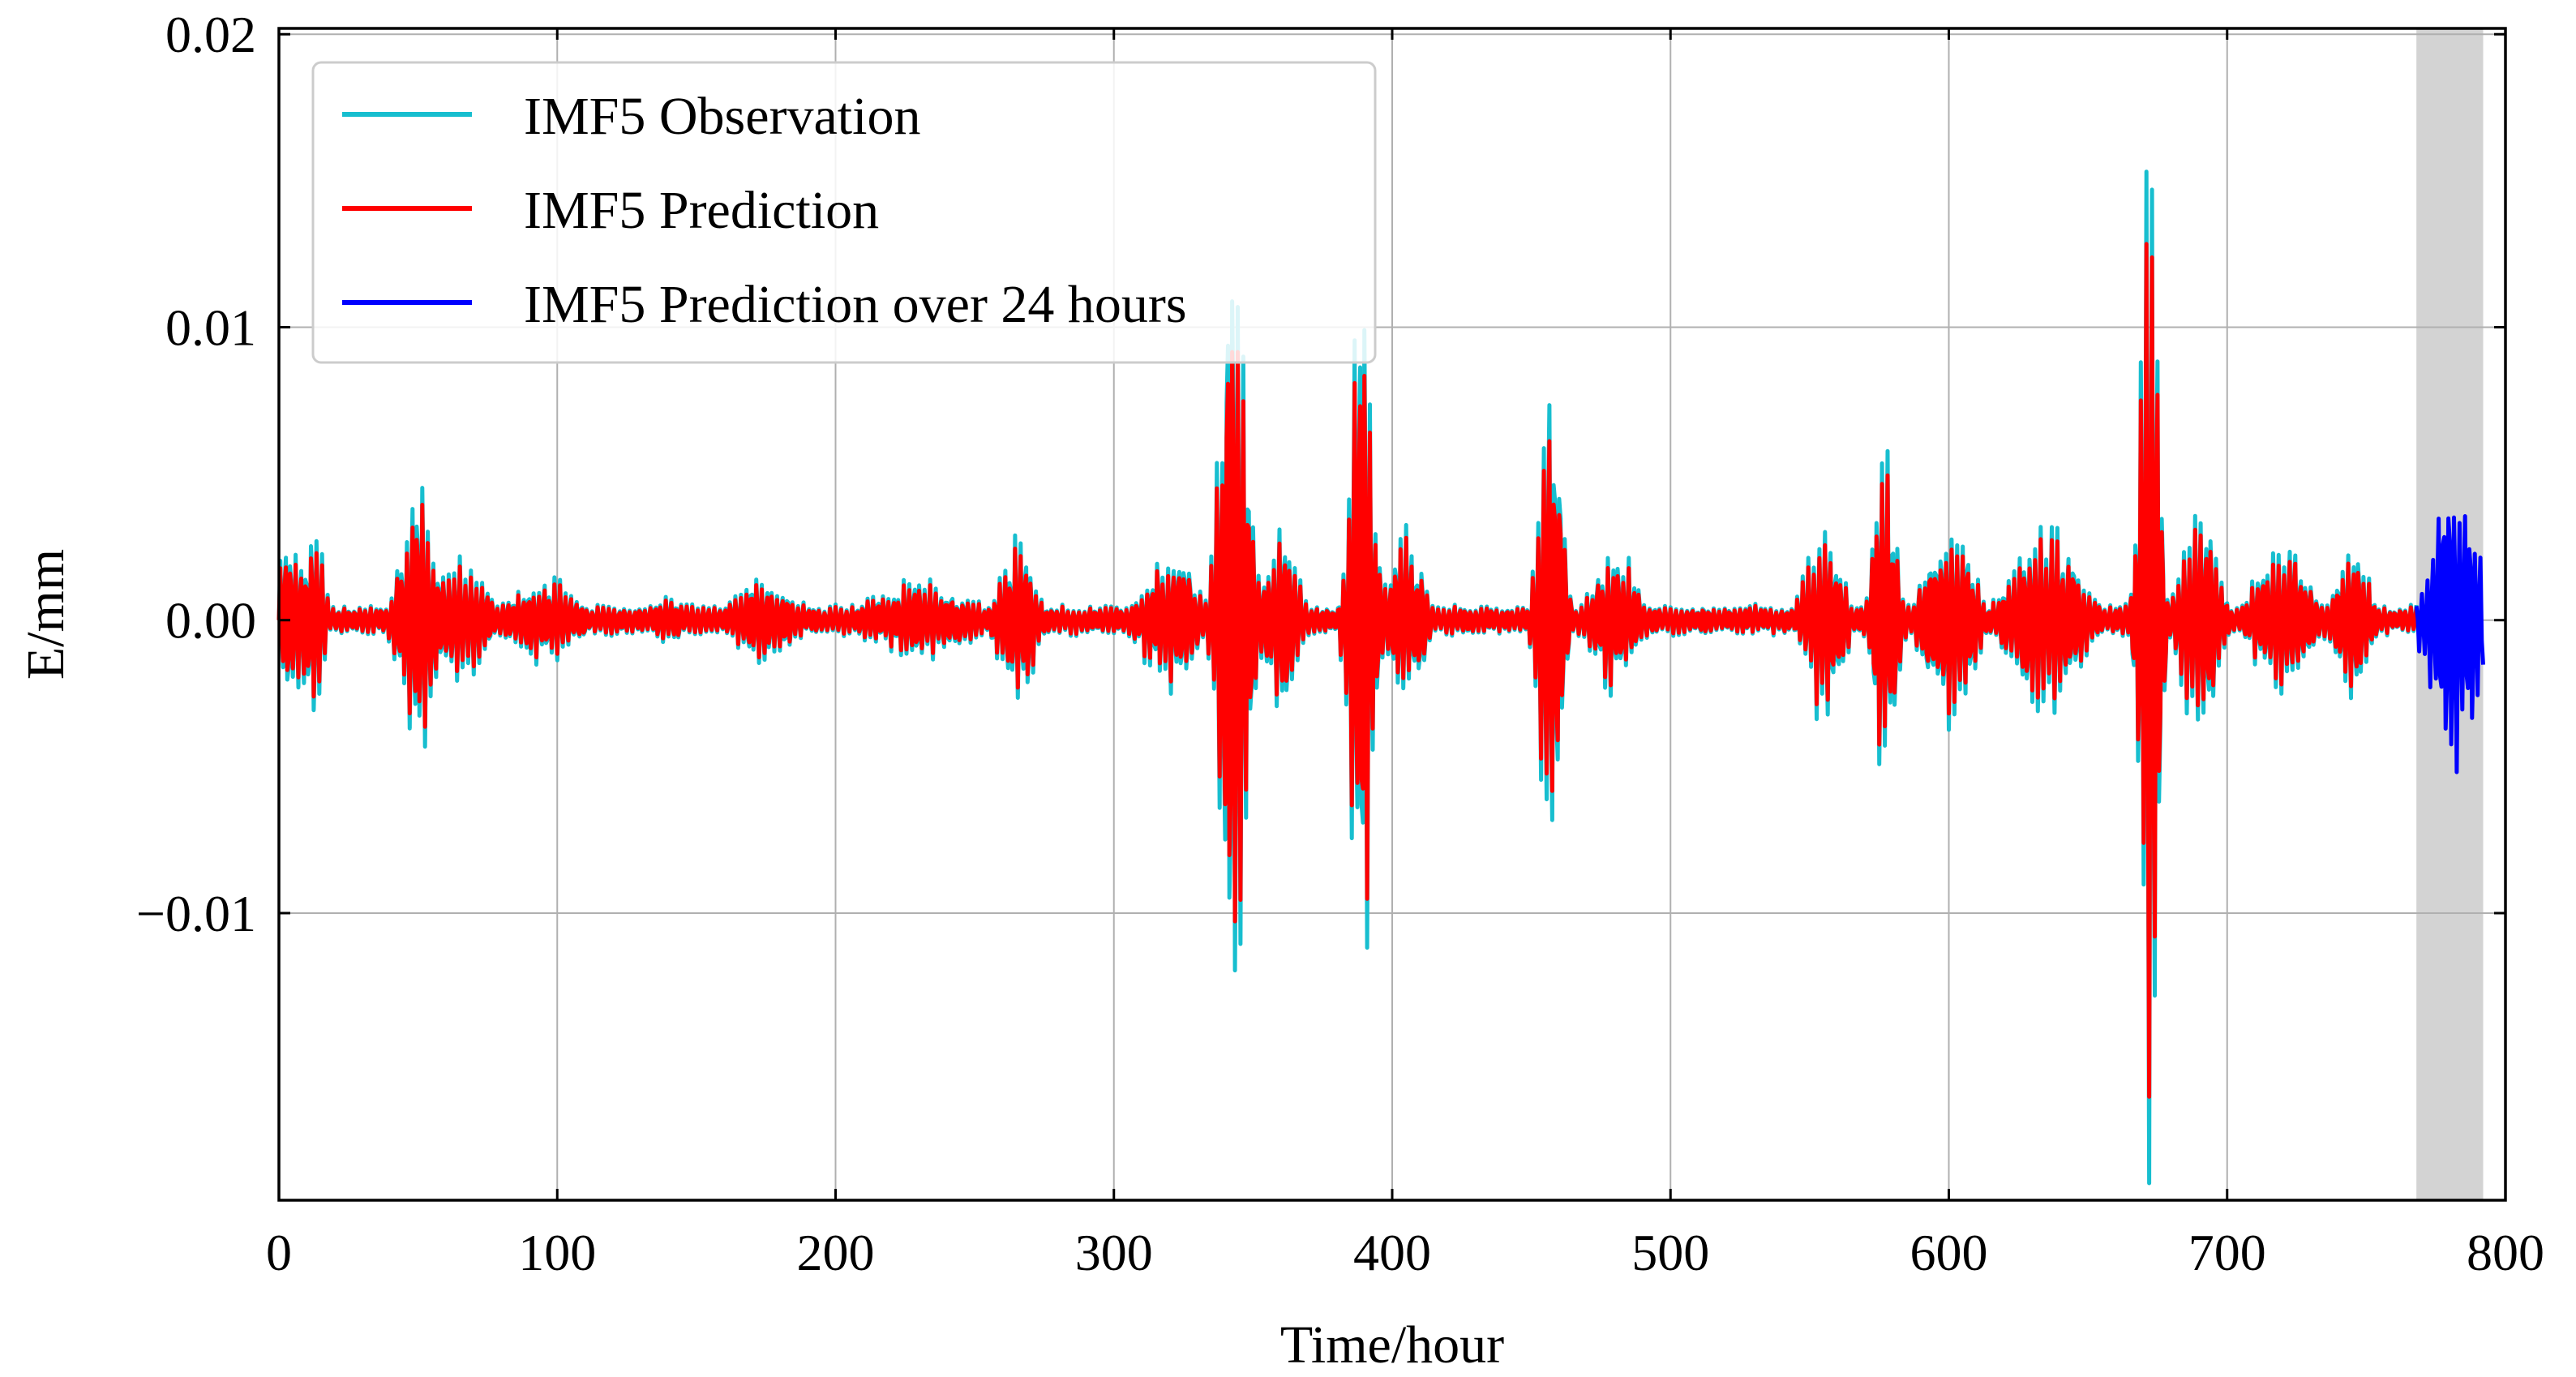 Image resolution: width=2576 pixels, height=1377 pixels. I want to click on x-tick-label: 800, so click(2505, 1252).